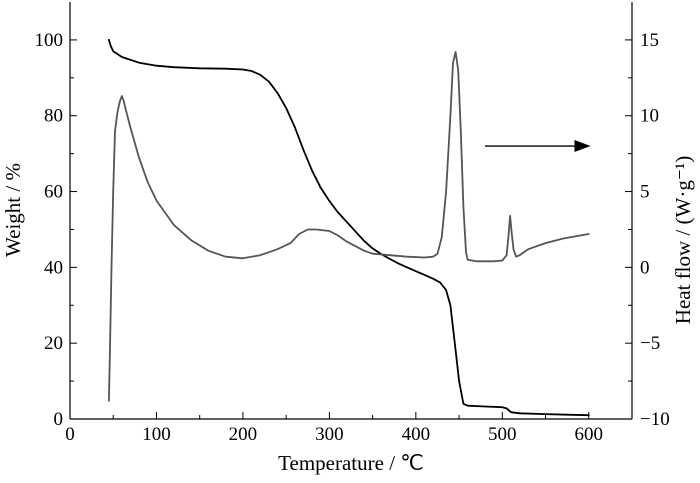 Image resolution: width=700 pixels, height=483 pixels. What do you see at coordinates (243, 434) in the screenshot?
I see `x-tick-label: 200` at bounding box center [243, 434].